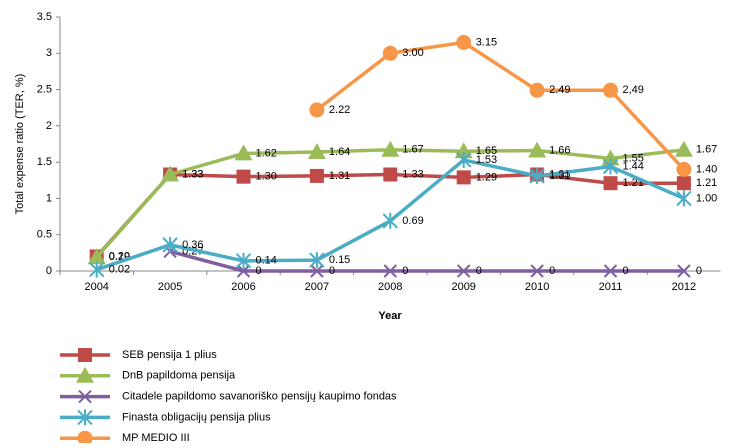 This screenshot has height=448, width=731. I want to click on value-label: 1.66, so click(559, 150).